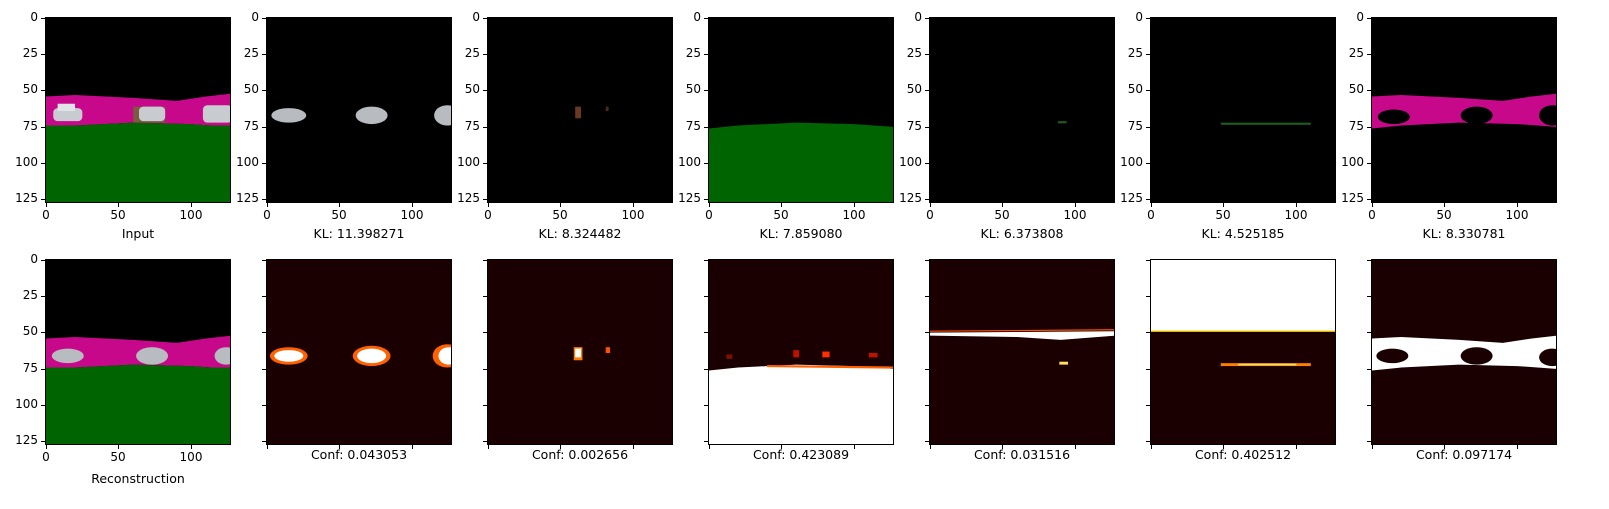 Image resolution: width=1609 pixels, height=509 pixels. Describe the element at coordinates (1243, 233) in the screenshot. I see `caption-kl-5: KL: 4.525185` at that location.